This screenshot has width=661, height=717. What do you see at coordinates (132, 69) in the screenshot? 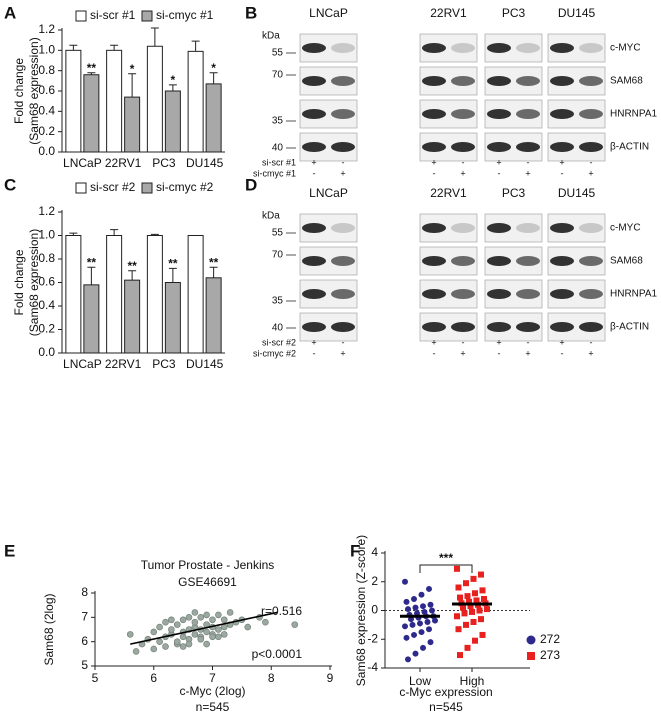
I see `significance: *` at bounding box center [132, 69].